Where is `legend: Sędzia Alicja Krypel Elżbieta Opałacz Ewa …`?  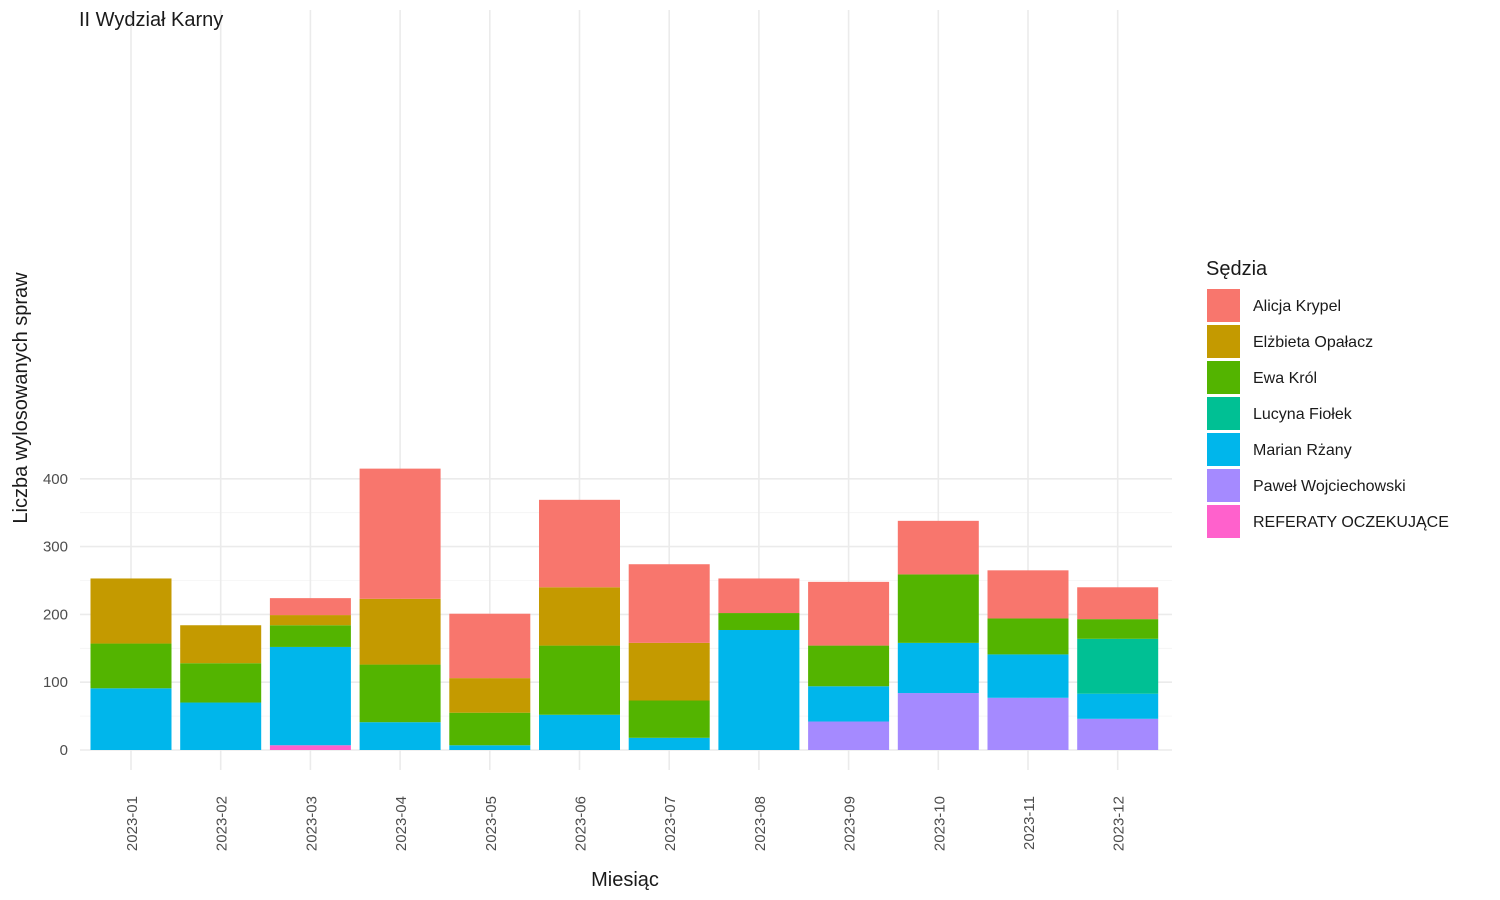
legend: Sędzia Alicja Krypel Elżbieta Opałacz Ewa … is located at coordinates (1327, 398).